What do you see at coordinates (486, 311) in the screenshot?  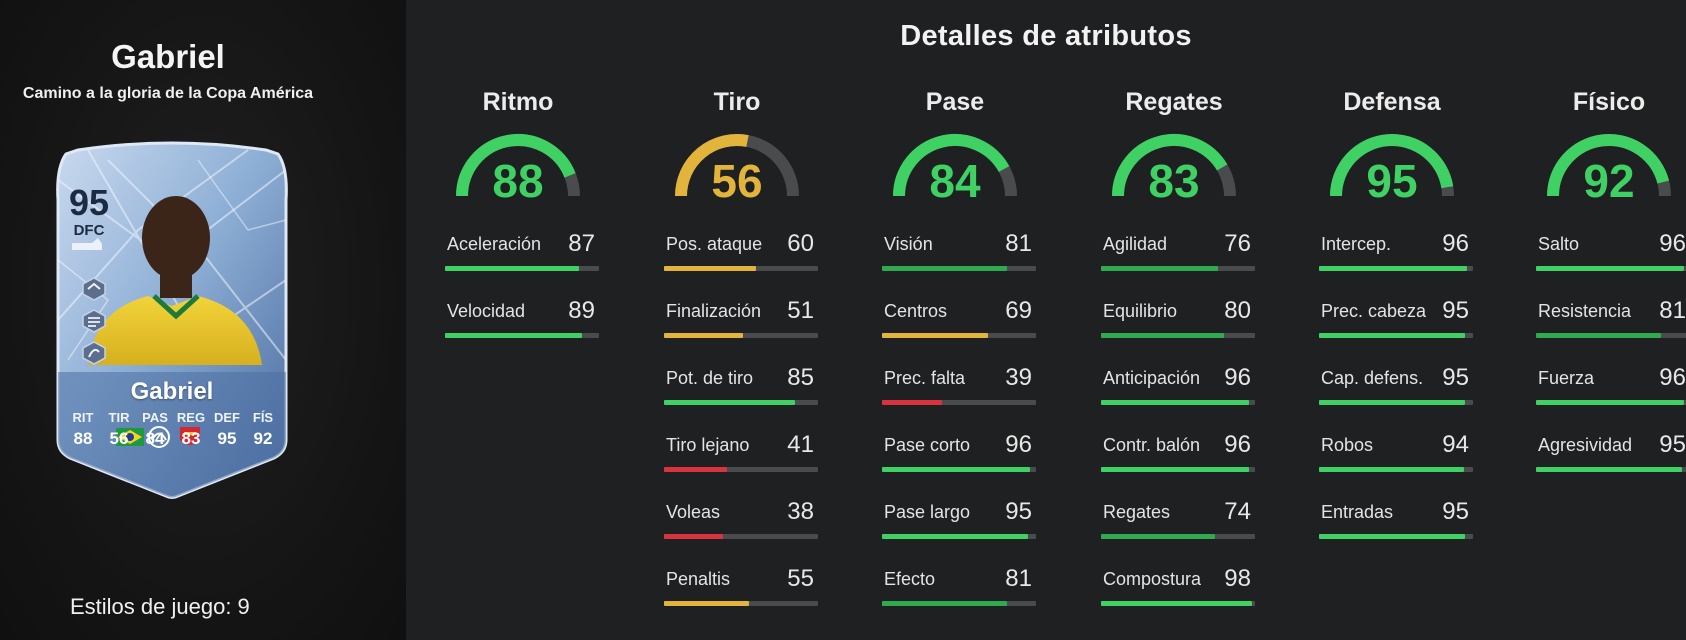 I see `attribute-name: Velocidad` at bounding box center [486, 311].